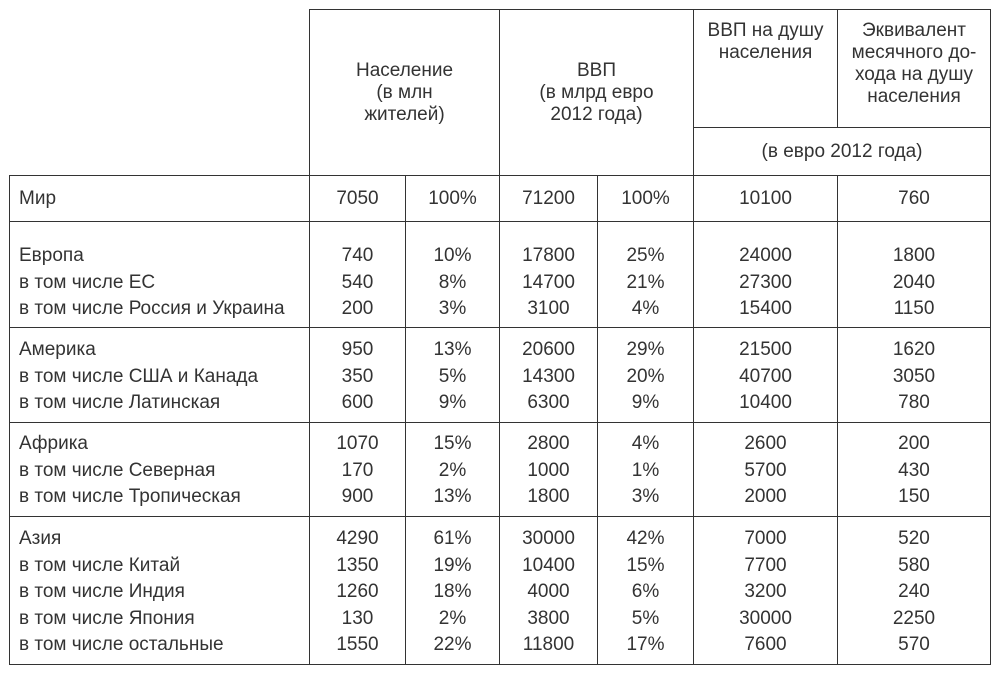  I want to click on population-share: 18%, so click(452, 592).